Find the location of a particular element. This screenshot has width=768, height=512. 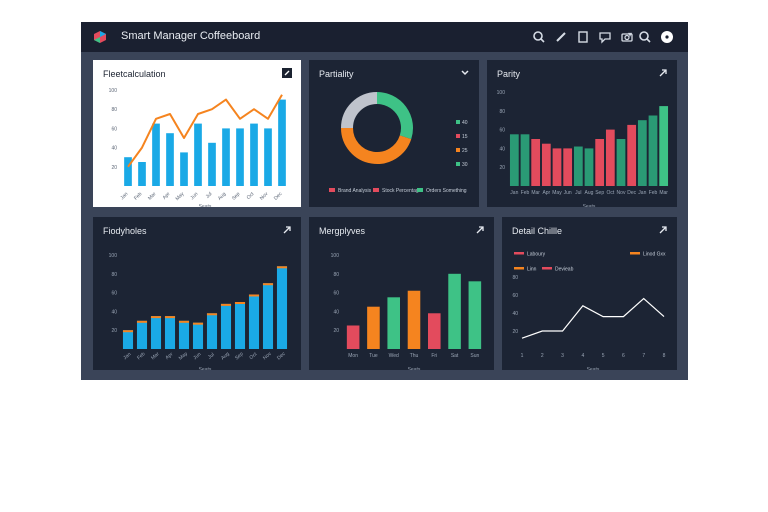

x-tick-label: Apr is located at coordinates (169, 356).